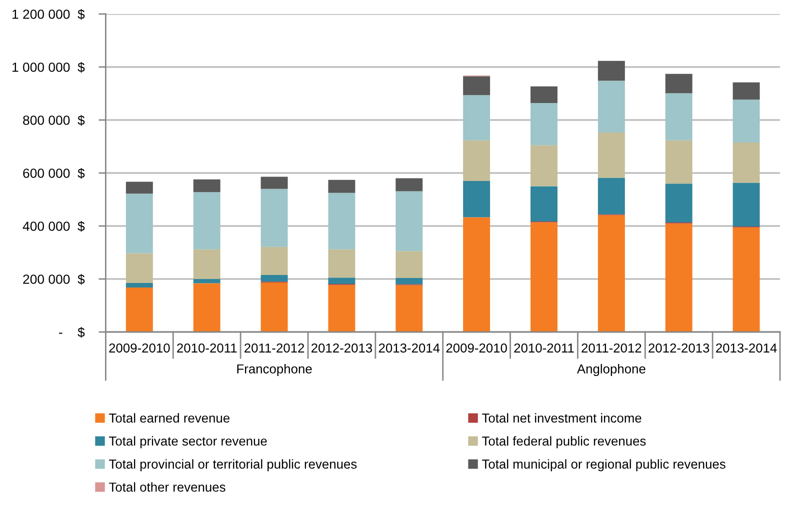  I want to click on legend-label: Total earned revenue, so click(169, 418).